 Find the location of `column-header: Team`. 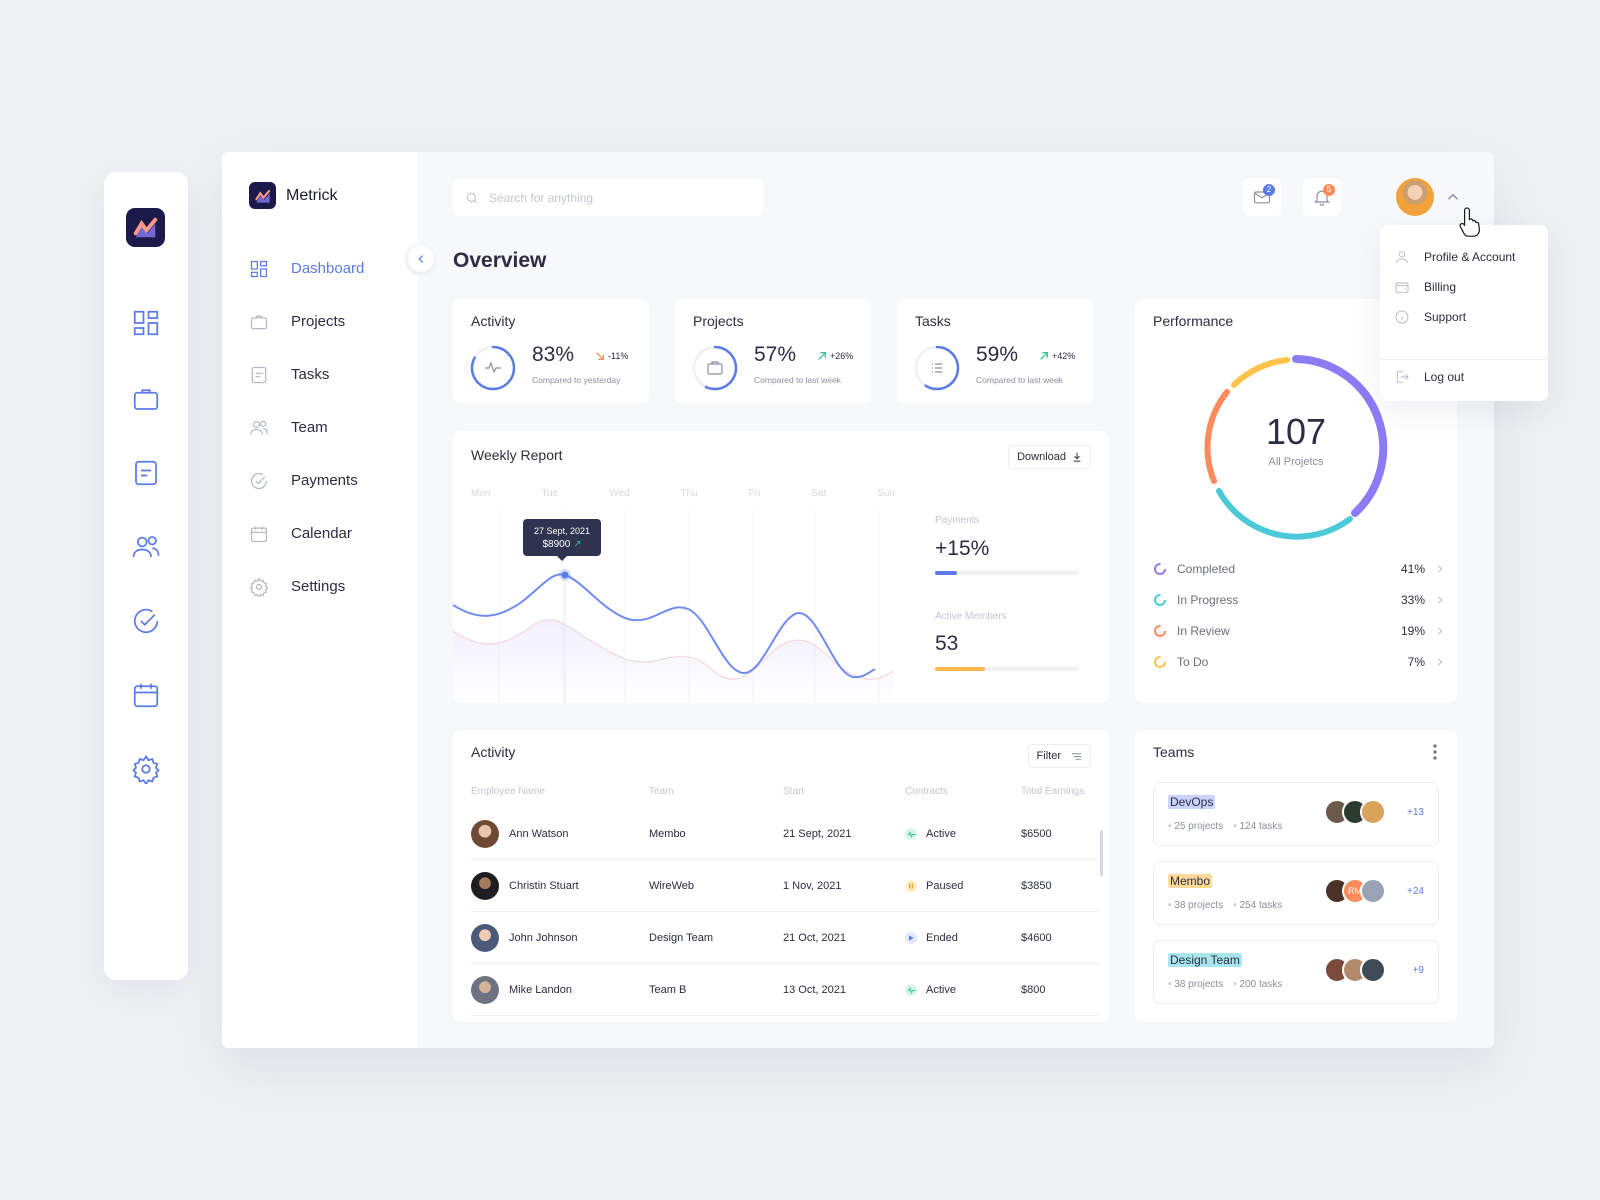

column-header: Team is located at coordinates (661, 791).